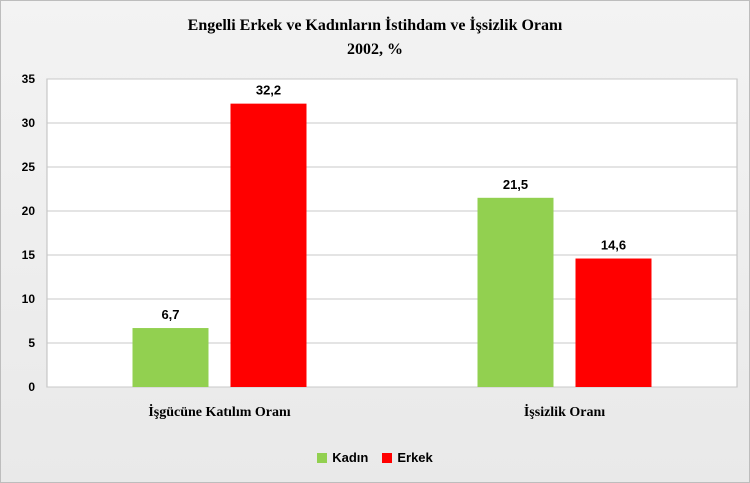 Image resolution: width=750 pixels, height=483 pixels. Describe the element at coordinates (29, 79) in the screenshot. I see `y-tick-label: 35` at that location.